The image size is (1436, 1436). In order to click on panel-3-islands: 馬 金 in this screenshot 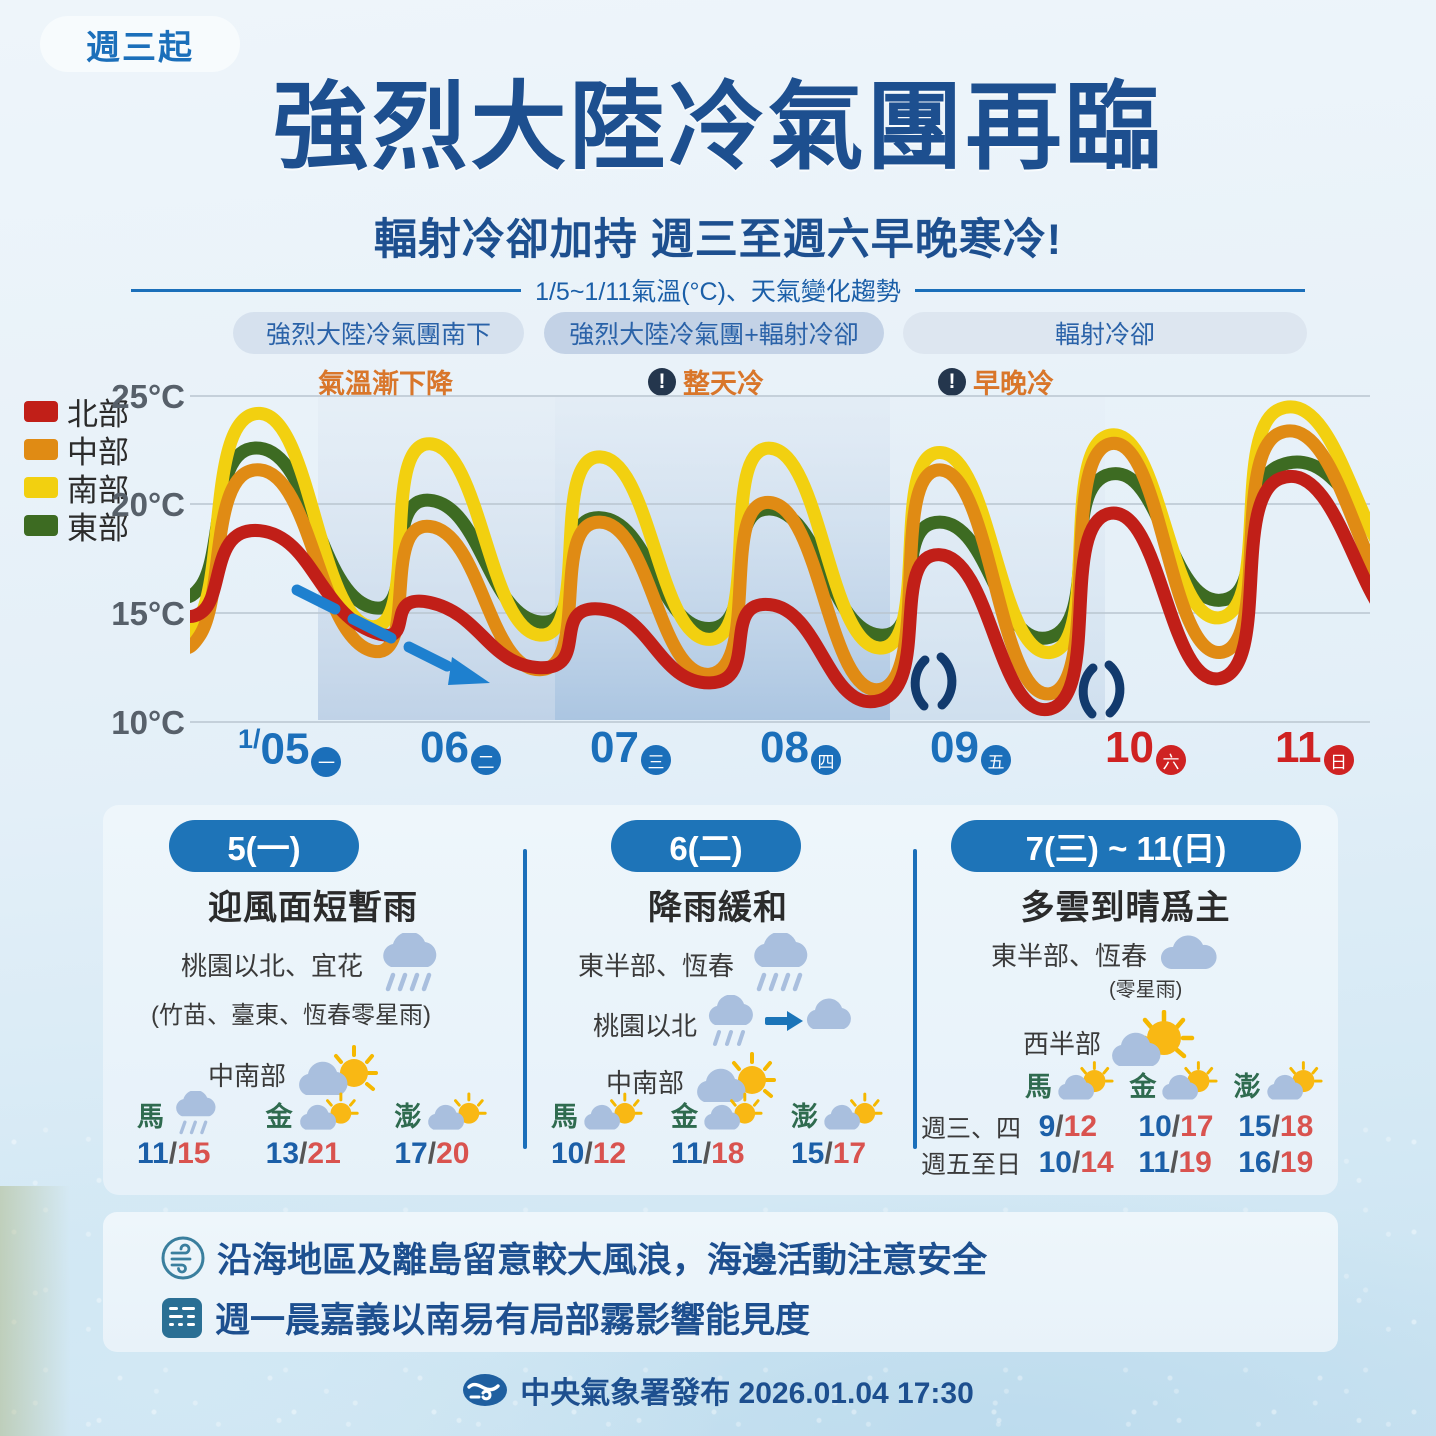, I will do `click(1125, 1121)`.